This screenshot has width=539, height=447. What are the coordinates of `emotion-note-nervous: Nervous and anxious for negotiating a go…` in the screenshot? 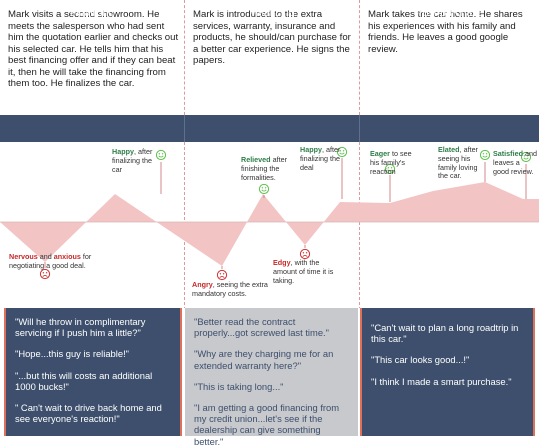 It's located at (63, 261).